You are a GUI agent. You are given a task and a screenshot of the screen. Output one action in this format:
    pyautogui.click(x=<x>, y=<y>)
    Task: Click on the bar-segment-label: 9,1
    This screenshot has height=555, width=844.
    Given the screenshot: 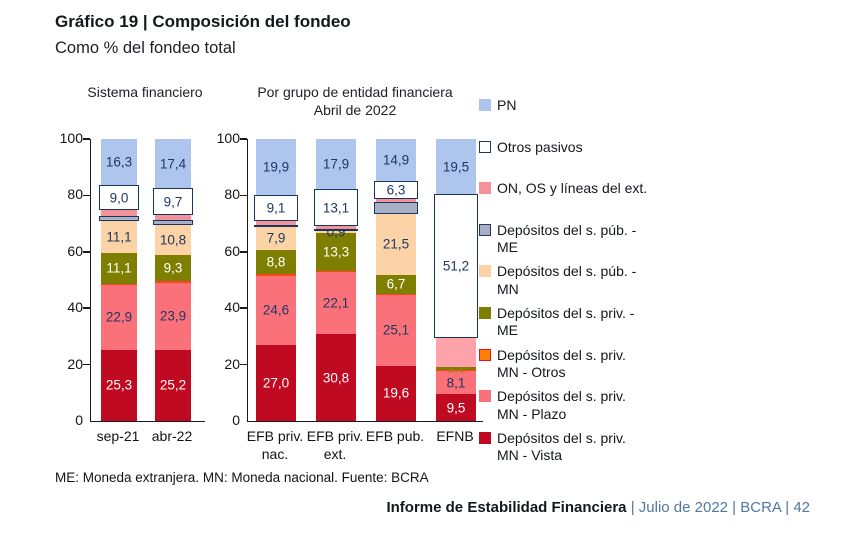 What is the action you would take?
    pyautogui.click(x=276, y=208)
    